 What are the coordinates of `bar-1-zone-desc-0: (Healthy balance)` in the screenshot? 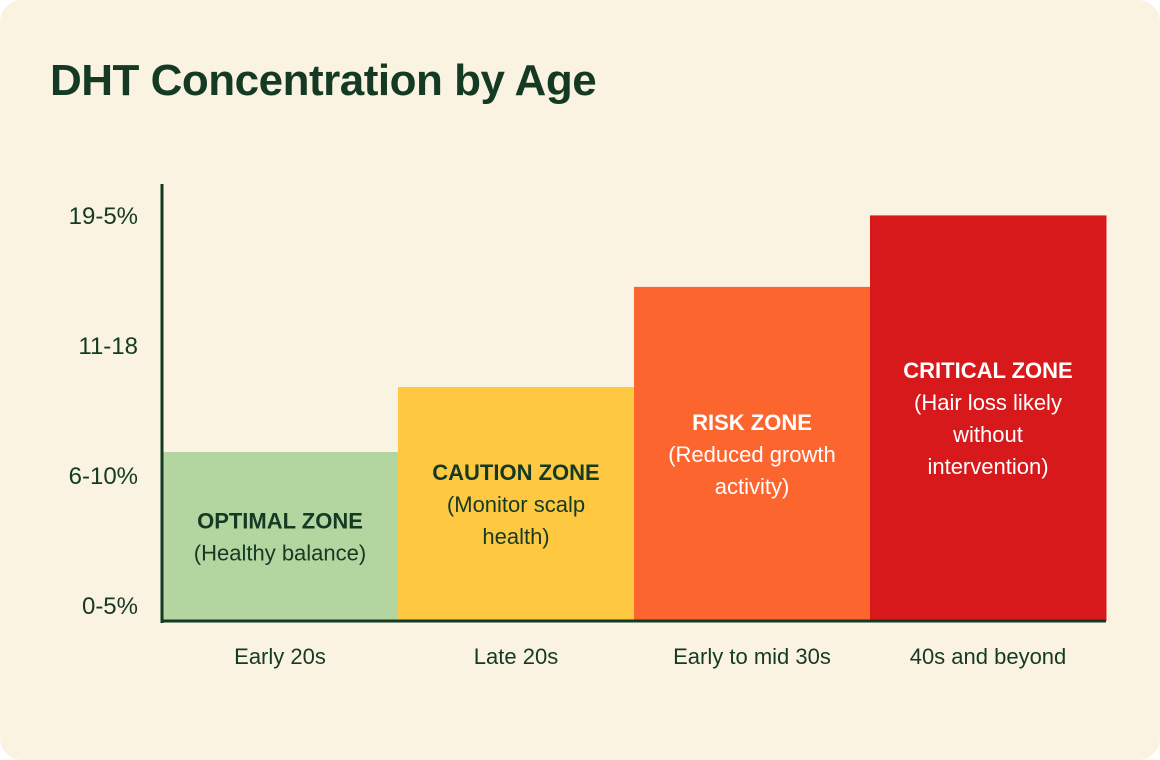 It's located at (280, 553).